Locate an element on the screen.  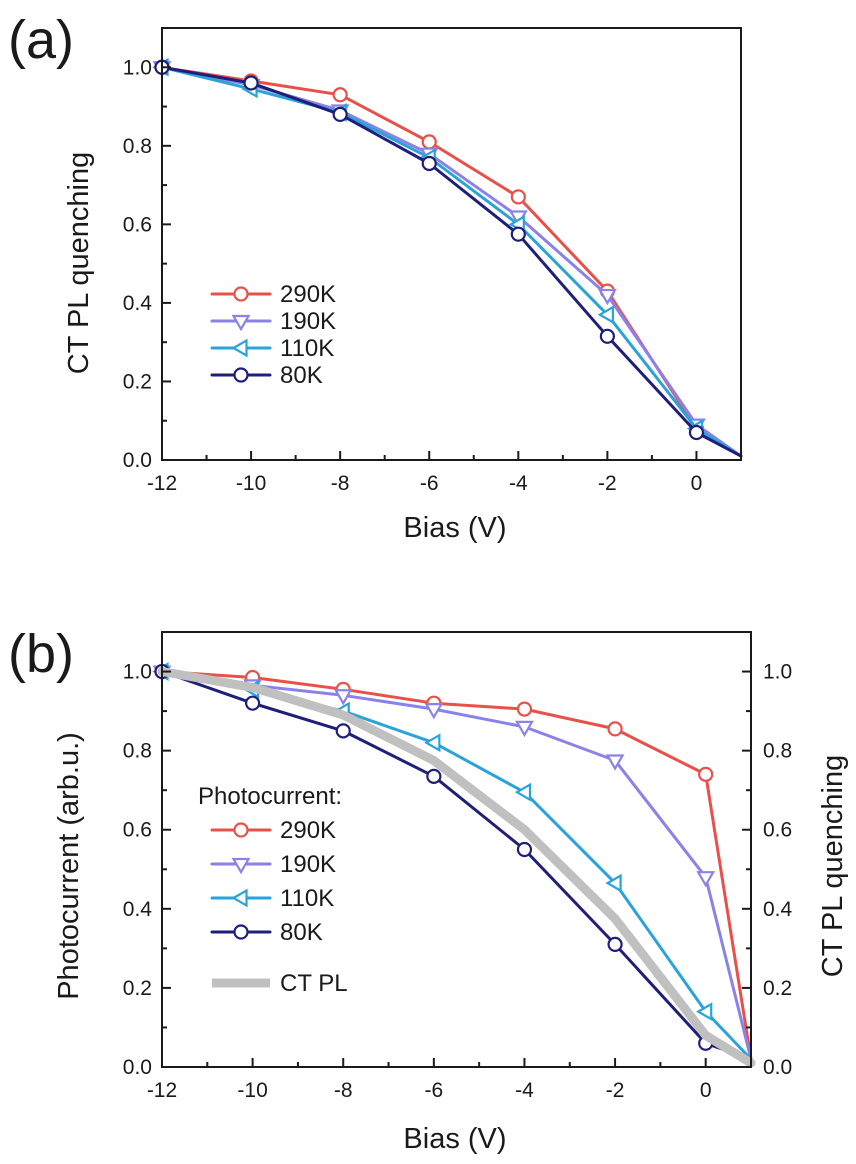
panel-b-legend-label-290k: 290K is located at coordinates (308, 830).